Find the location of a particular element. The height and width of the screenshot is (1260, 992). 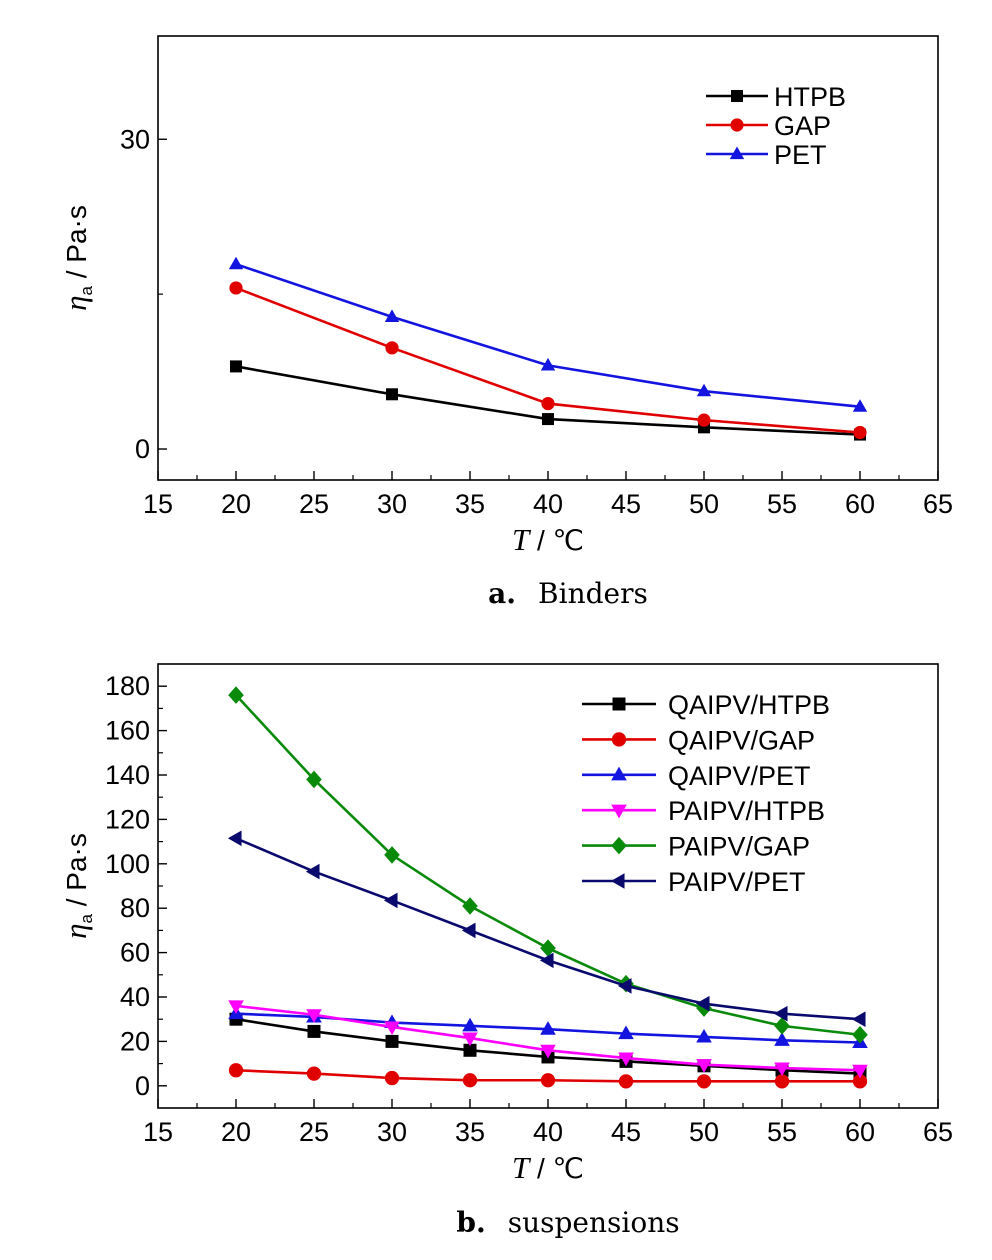

panel-caption: a. Binders is located at coordinates (568, 593).